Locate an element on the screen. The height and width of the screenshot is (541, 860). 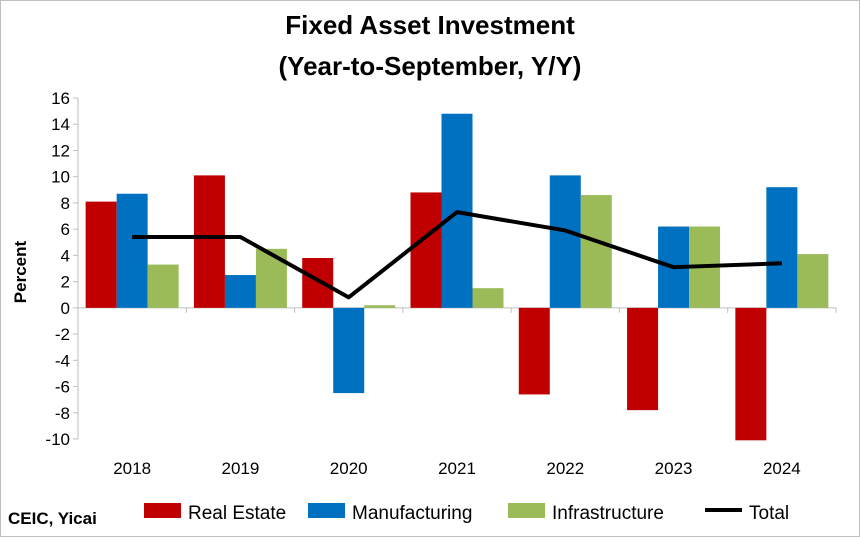
source-note: CEIC, Yicai is located at coordinates (52, 518).